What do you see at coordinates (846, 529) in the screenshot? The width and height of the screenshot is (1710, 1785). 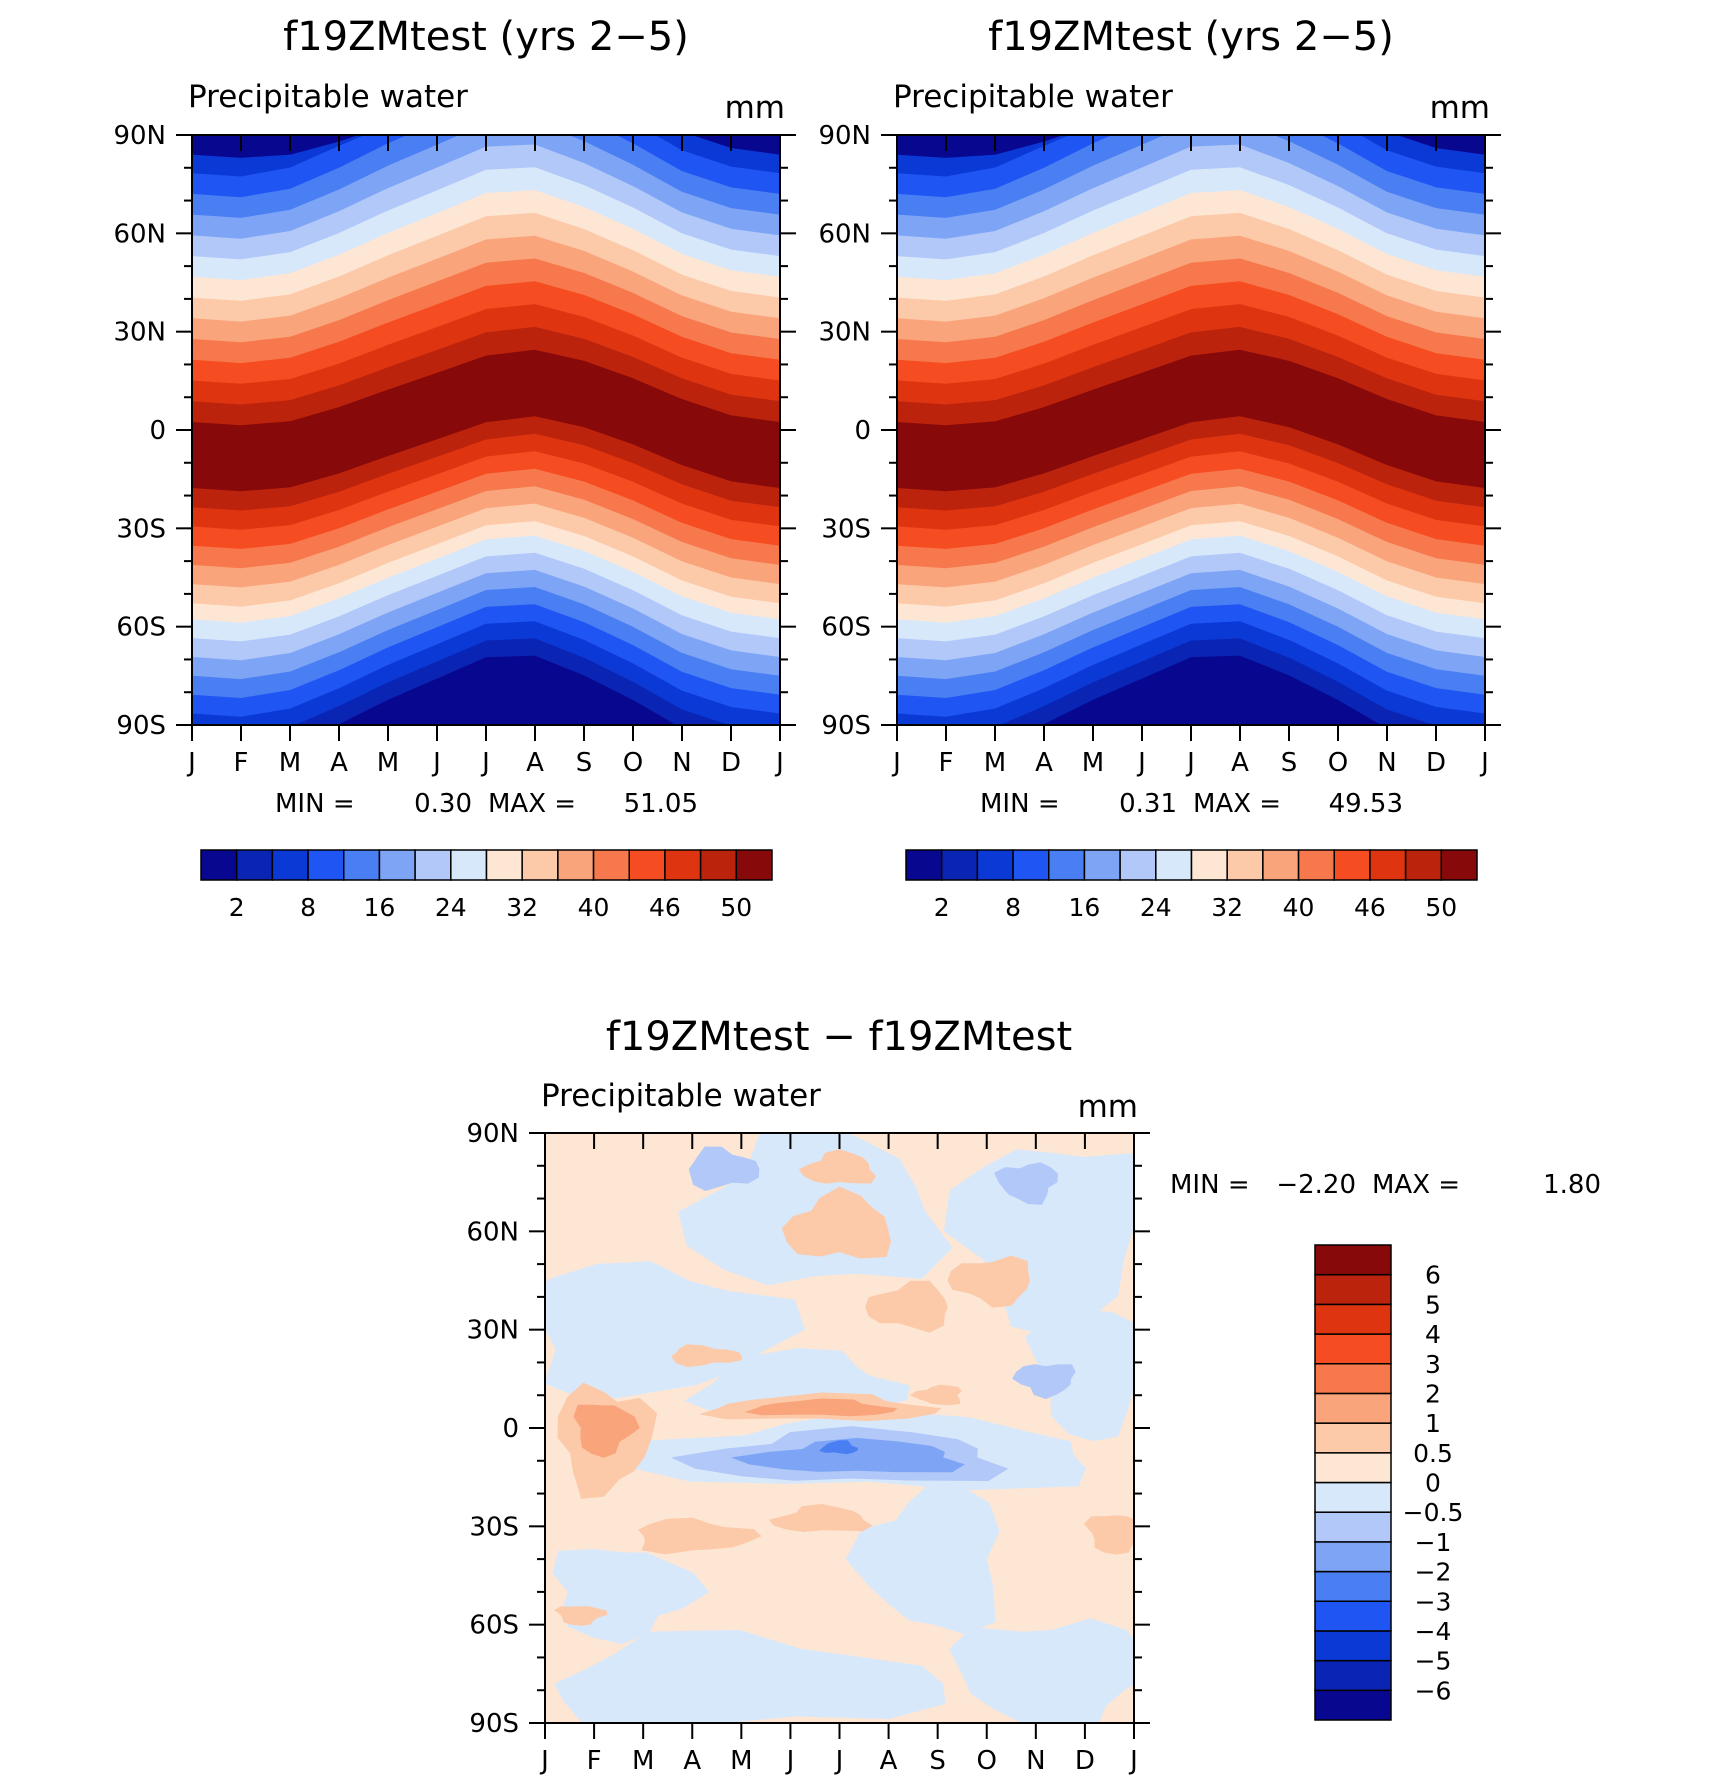 I see `panel-right-y-tick-label: 30S` at bounding box center [846, 529].